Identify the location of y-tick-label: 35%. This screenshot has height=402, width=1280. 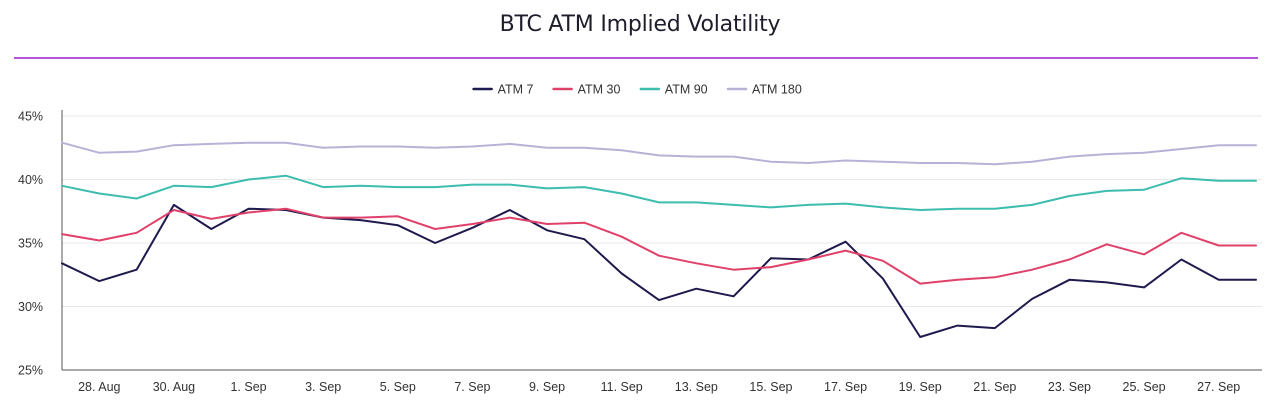
(30, 244).